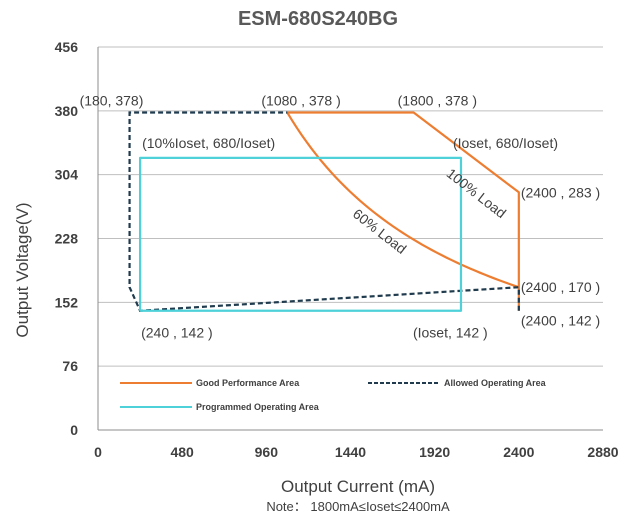  Describe the element at coordinates (182, 452) in the screenshot. I see `x-tick-label: 480` at that location.